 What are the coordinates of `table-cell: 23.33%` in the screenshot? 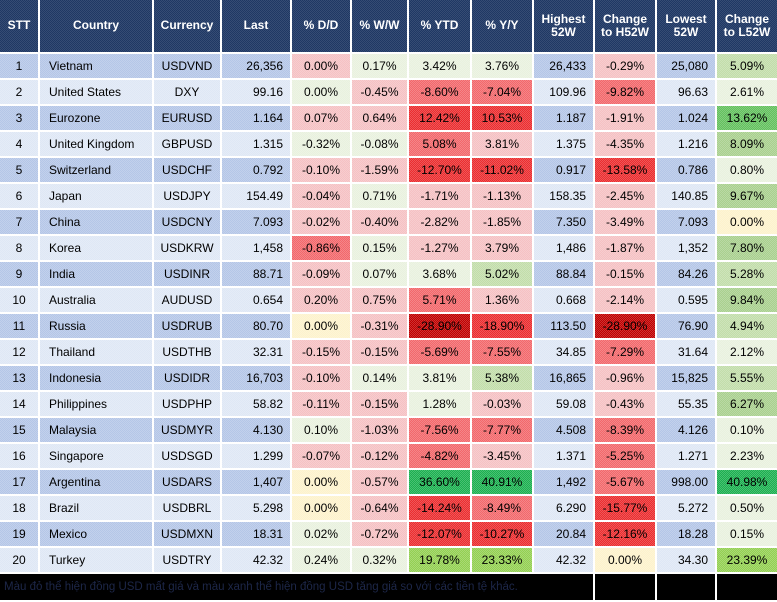 It's located at (502, 560).